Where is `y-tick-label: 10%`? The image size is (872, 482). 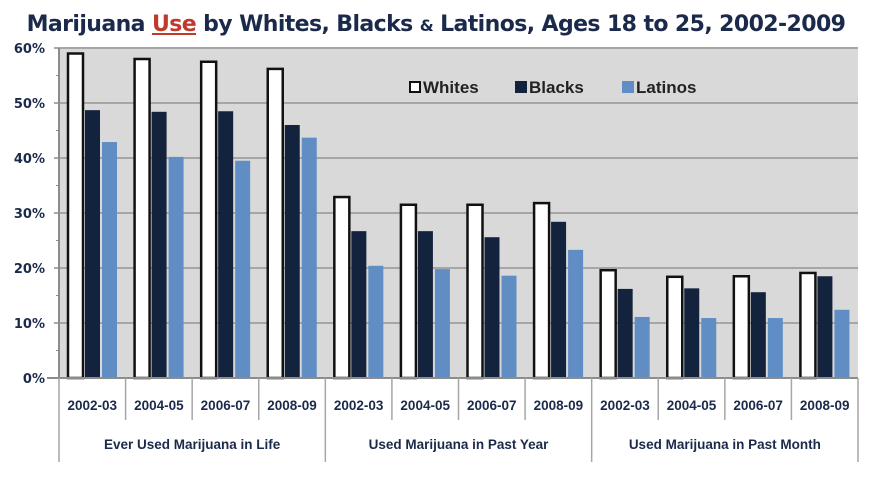 y-tick-label: 10% is located at coordinates (29, 324).